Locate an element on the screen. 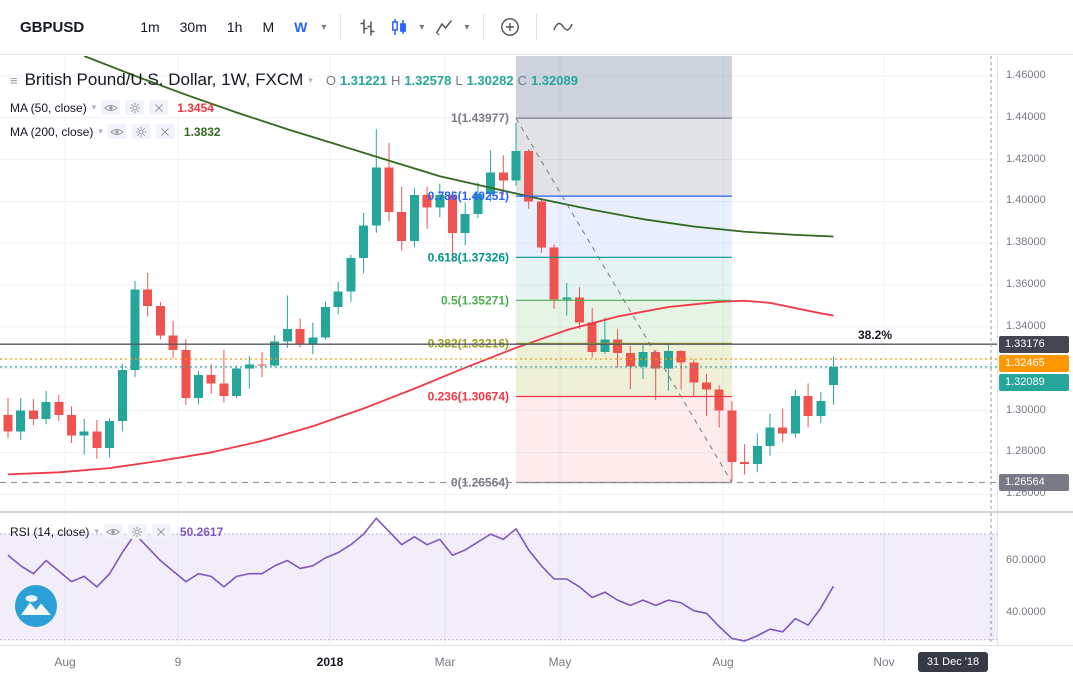 This screenshot has height=679, width=1073. price-tick-label: 1.42000 is located at coordinates (1026, 158).